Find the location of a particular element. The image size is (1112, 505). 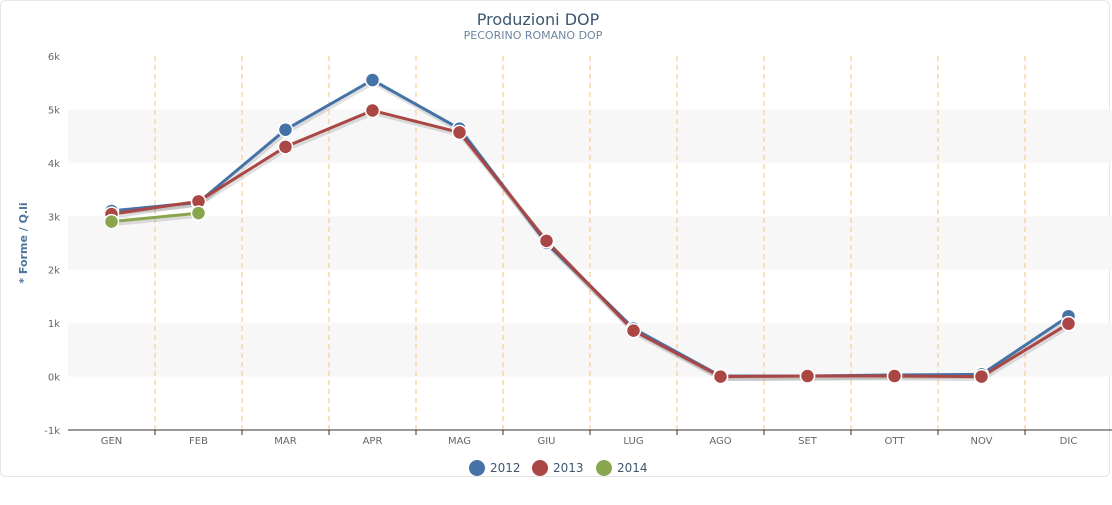

legend-item-2012: 2012 is located at coordinates (495, 468).